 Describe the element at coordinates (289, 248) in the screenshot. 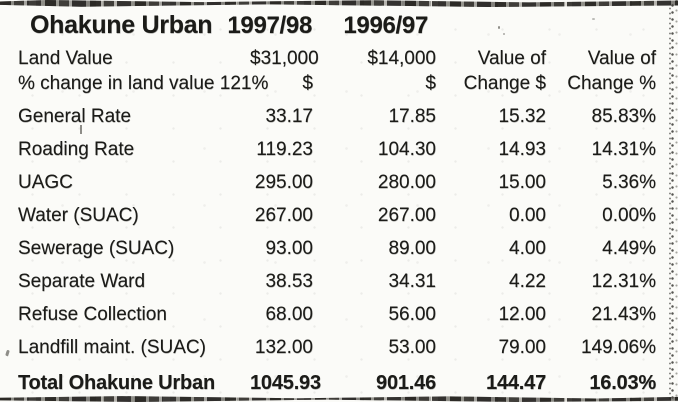

I see `rate-current-value: 93.00` at that location.